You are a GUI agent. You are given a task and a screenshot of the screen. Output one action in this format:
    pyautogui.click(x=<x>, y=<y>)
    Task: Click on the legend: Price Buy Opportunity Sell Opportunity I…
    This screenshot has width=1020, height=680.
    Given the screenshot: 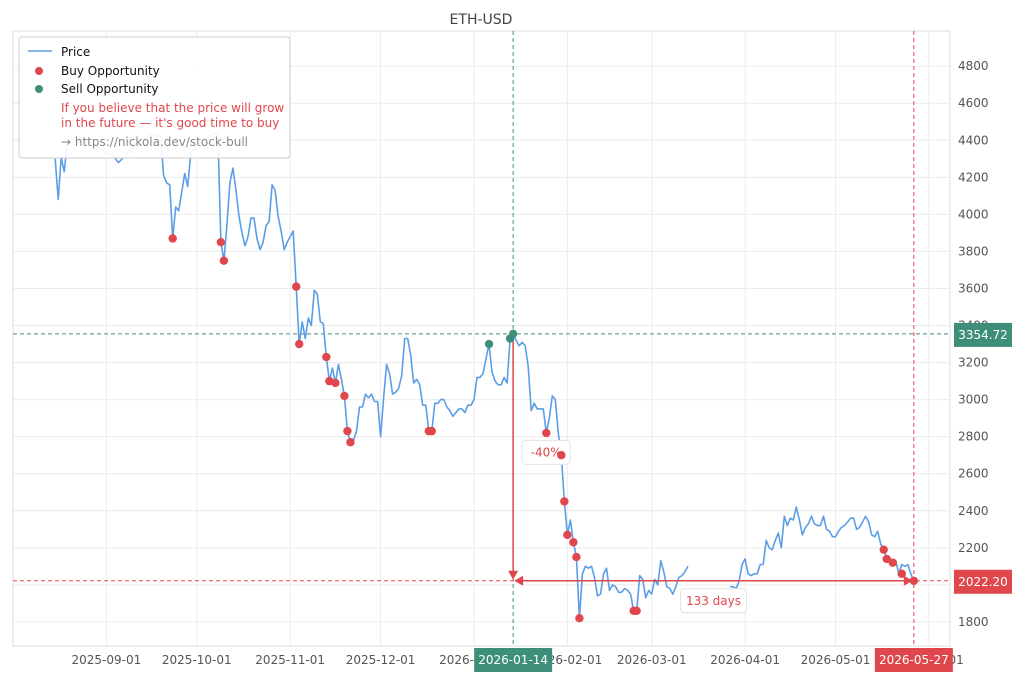 What is the action you would take?
    pyautogui.click(x=154, y=97)
    